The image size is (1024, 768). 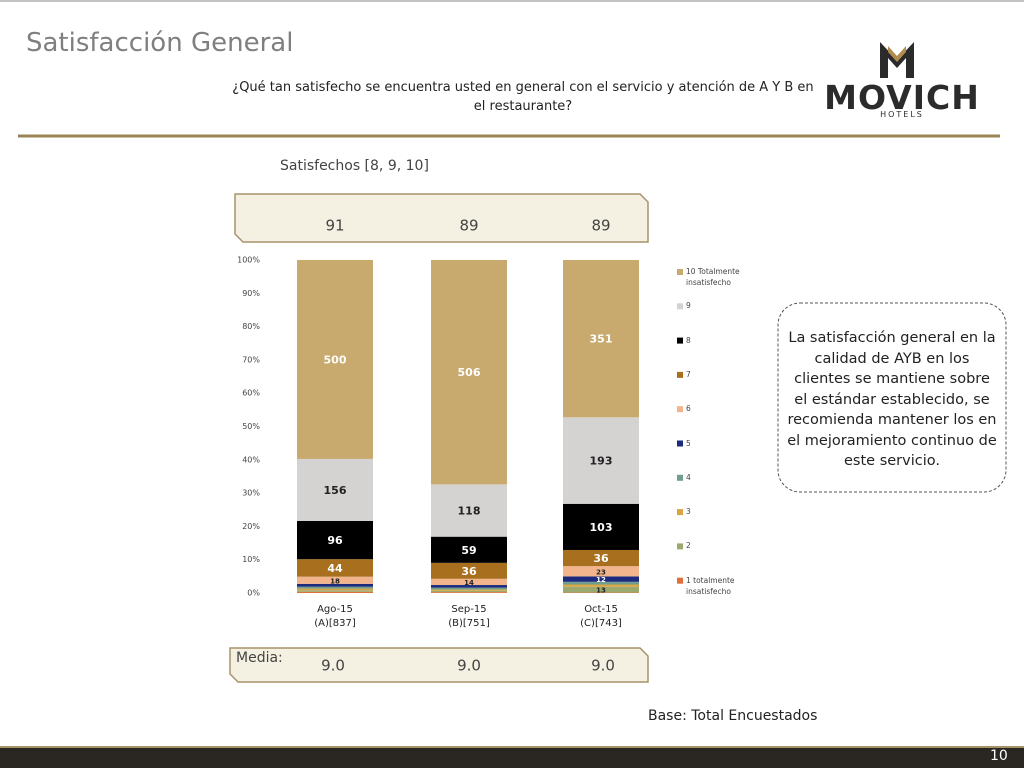 What do you see at coordinates (441, 218) in the screenshot?
I see `satisfied-box` at bounding box center [441, 218].